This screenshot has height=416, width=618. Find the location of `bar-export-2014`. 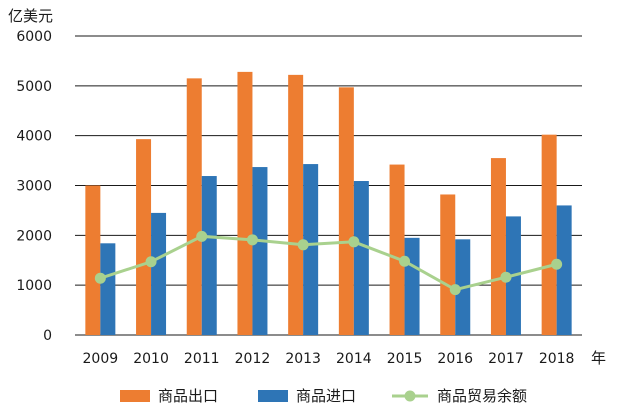

bar-export-2014 is located at coordinates (346, 211).